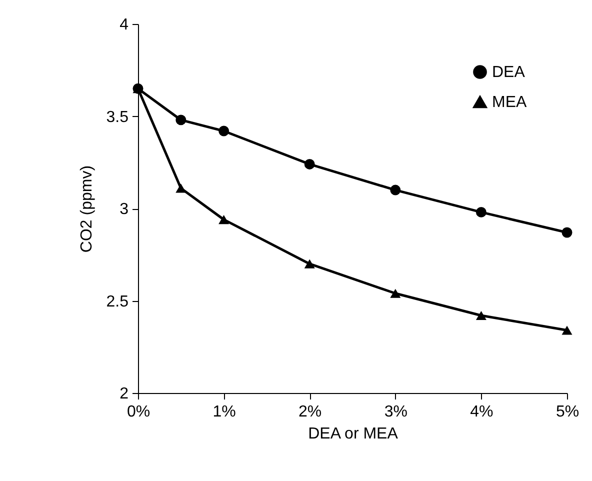  What do you see at coordinates (568, 412) in the screenshot?
I see `x-tick-label: 5%` at bounding box center [568, 412].